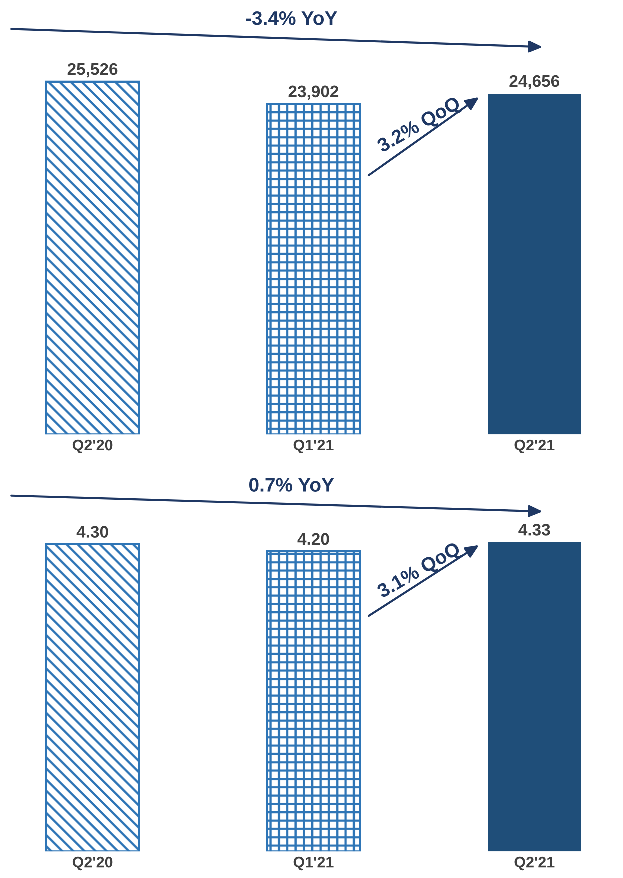  I want to click on data-label: 25,526, so click(93, 70).